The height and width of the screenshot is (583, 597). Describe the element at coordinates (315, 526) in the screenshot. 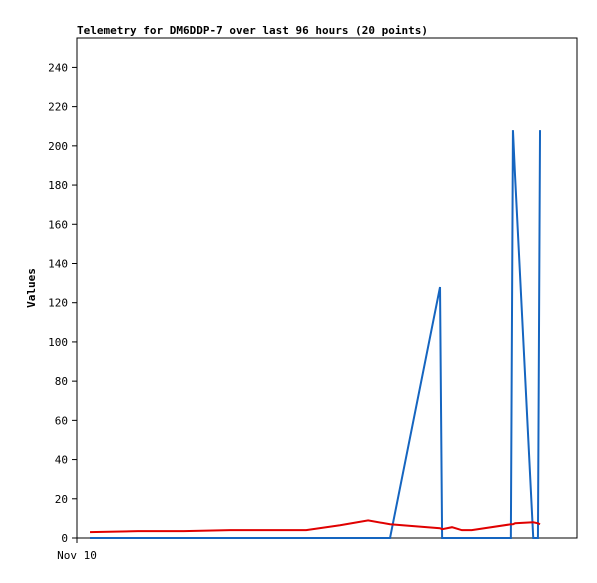

I see `series-line` at that location.